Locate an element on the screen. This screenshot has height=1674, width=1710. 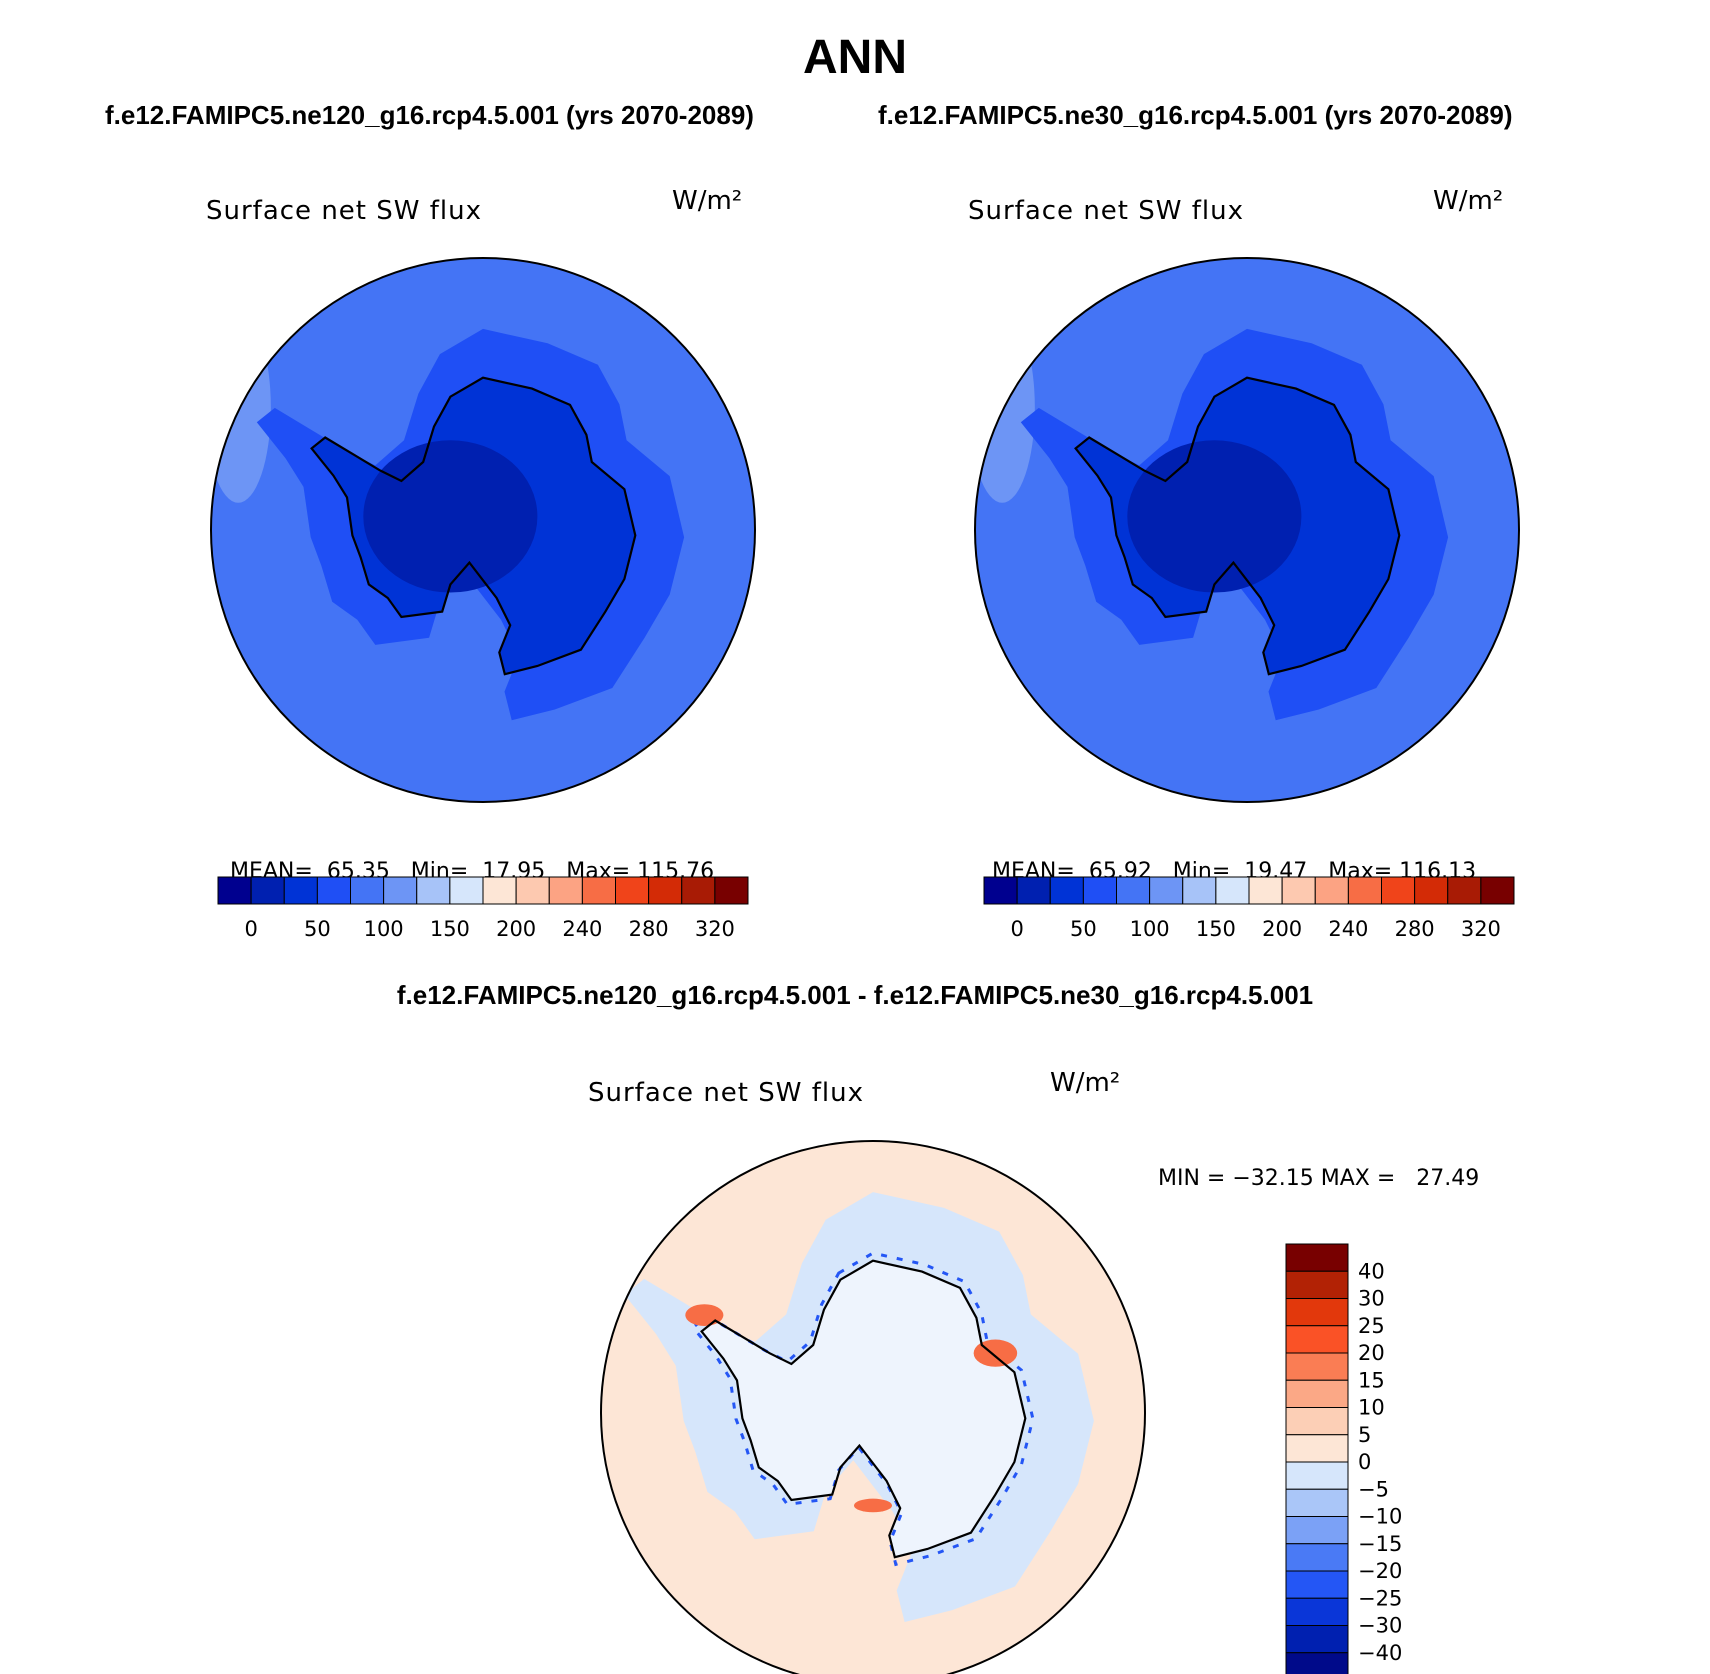
colorbar-tick-label: 100 is located at coordinates (384, 929).